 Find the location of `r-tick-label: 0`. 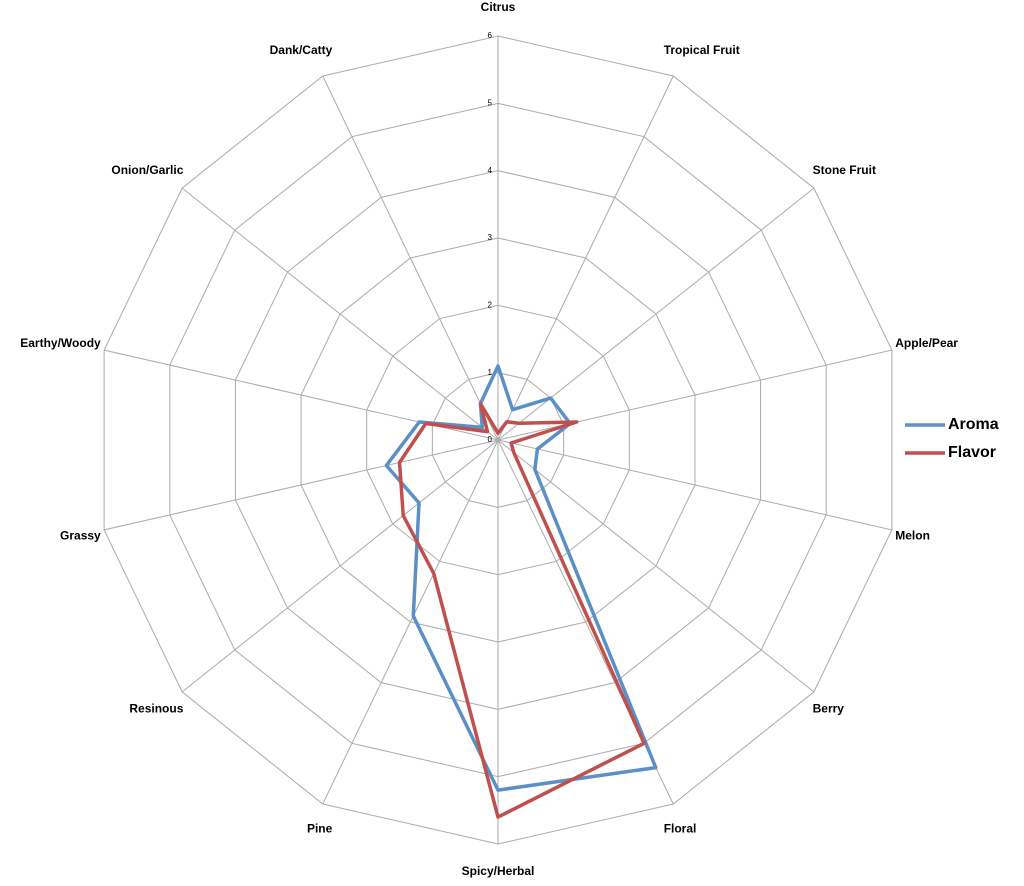

r-tick-label: 0 is located at coordinates (490, 439).